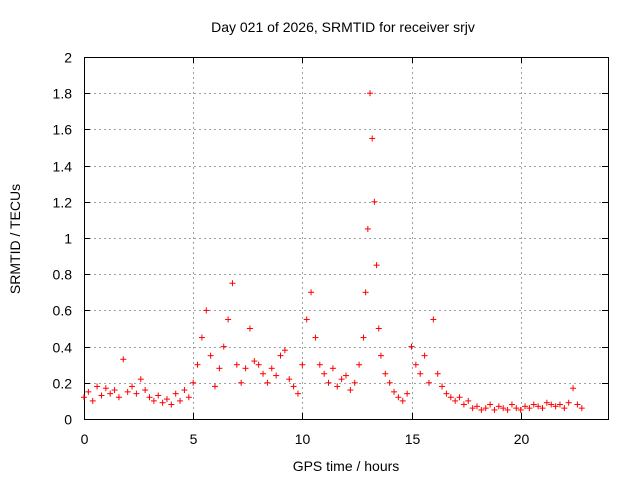 The height and width of the screenshot is (480, 640). Describe the element at coordinates (63, 275) in the screenshot. I see `y-tick-label: 0.8` at that location.